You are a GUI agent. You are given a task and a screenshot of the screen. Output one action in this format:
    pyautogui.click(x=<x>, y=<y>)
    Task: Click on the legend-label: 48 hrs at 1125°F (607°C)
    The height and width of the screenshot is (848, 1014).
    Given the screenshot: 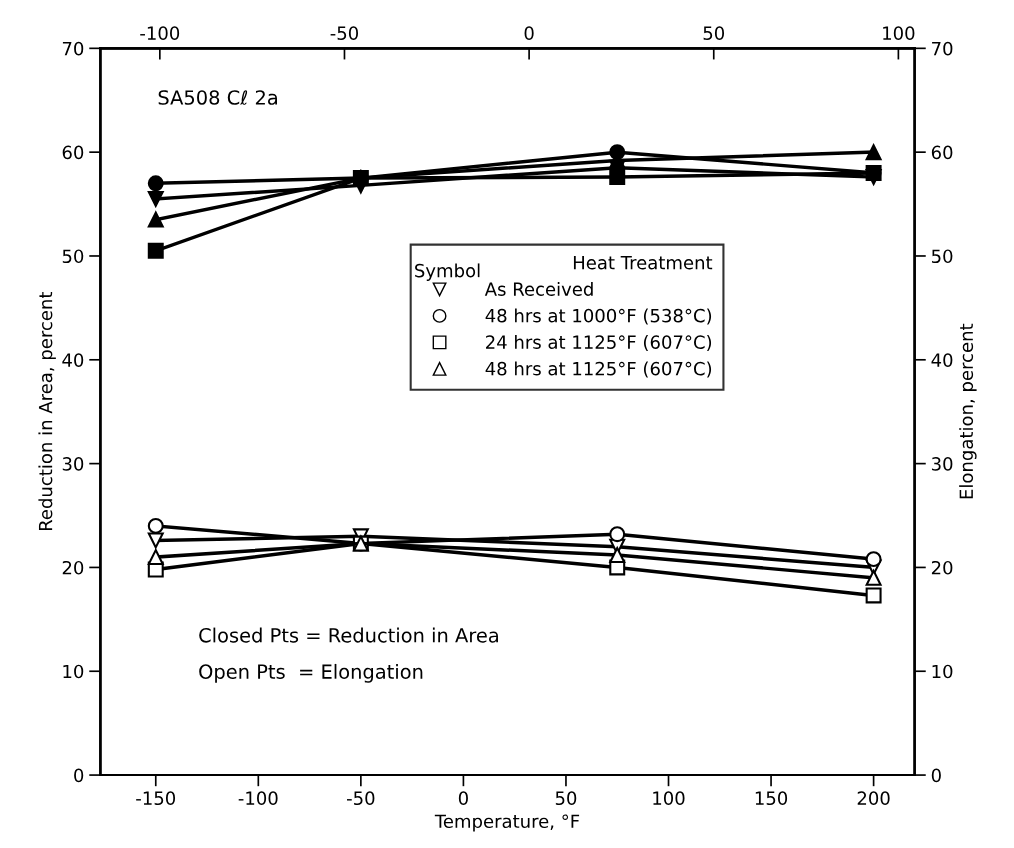 What is the action you would take?
    pyautogui.click(x=598, y=369)
    